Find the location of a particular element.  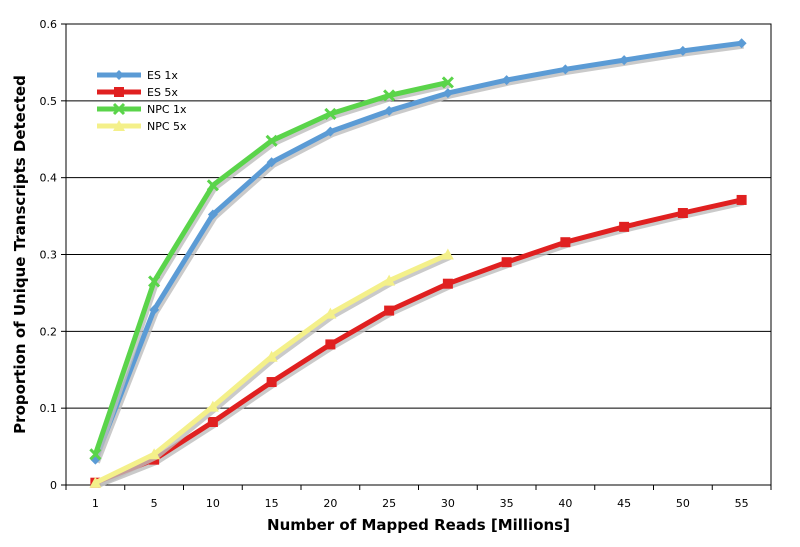

x-tick-label: 5 is located at coordinates (154, 503).